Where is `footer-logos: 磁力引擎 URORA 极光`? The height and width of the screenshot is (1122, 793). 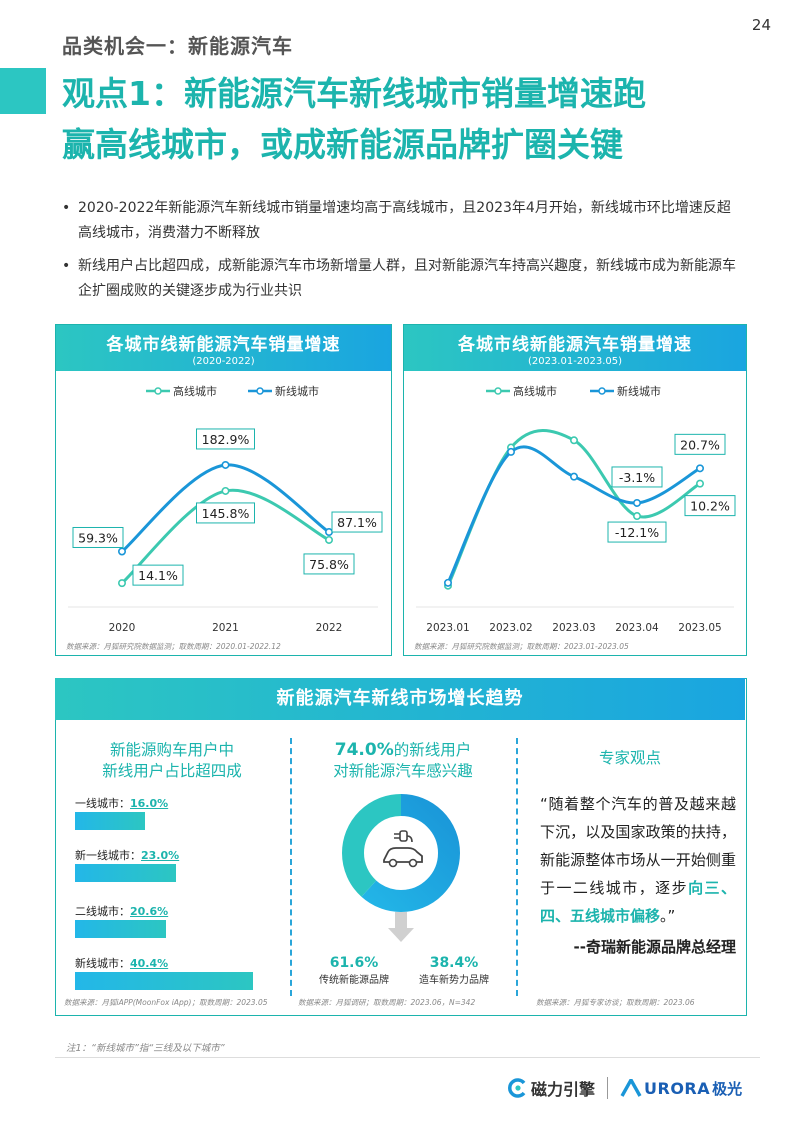 footer-logos: 磁力引擎 URORA 极光 is located at coordinates (625, 1088).